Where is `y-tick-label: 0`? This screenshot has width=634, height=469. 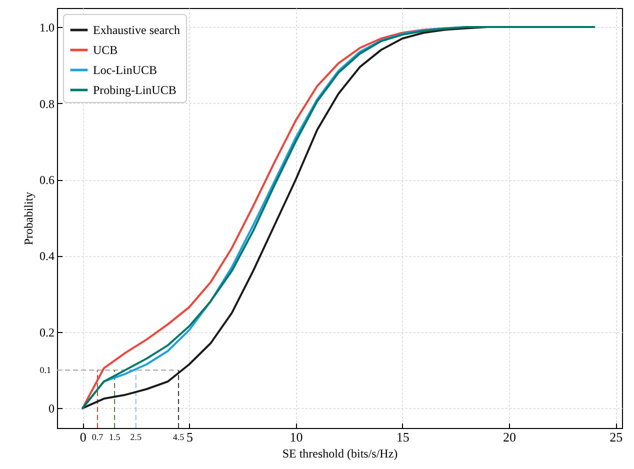 y-tick-label: 0 is located at coordinates (51, 409).